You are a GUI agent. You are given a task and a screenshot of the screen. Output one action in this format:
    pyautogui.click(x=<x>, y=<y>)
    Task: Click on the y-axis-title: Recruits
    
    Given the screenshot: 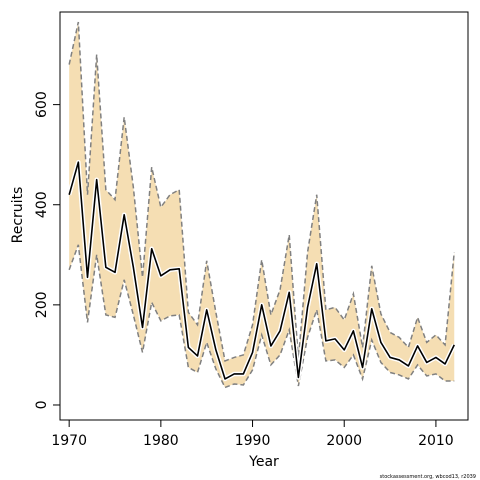 What is the action you would take?
    pyautogui.click(x=18, y=215)
    